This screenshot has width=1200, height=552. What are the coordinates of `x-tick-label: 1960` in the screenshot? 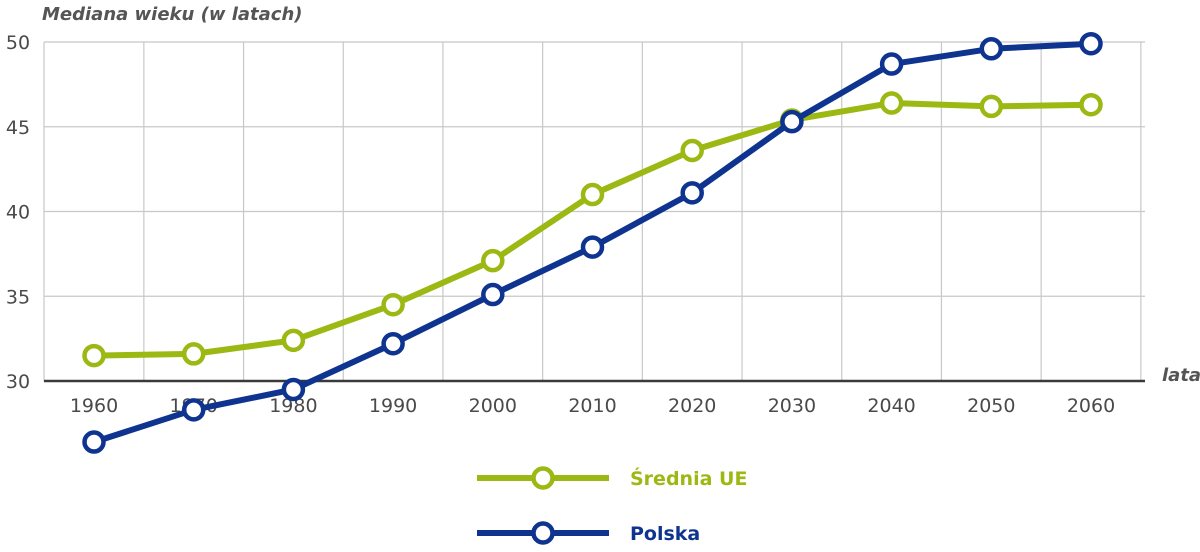 It's located at (94, 406).